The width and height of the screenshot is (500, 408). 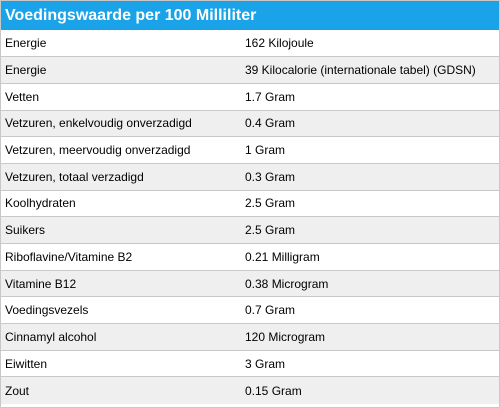 What do you see at coordinates (370, 257) in the screenshot?
I see `nutrient-value: 0.21 Milligram` at bounding box center [370, 257].